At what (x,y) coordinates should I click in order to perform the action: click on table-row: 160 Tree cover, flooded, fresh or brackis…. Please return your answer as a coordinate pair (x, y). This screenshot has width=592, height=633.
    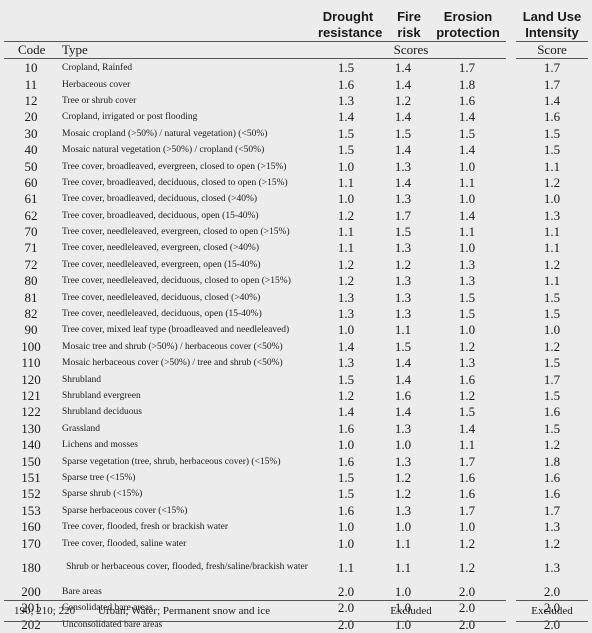
    Looking at the image, I should click on (296, 527).